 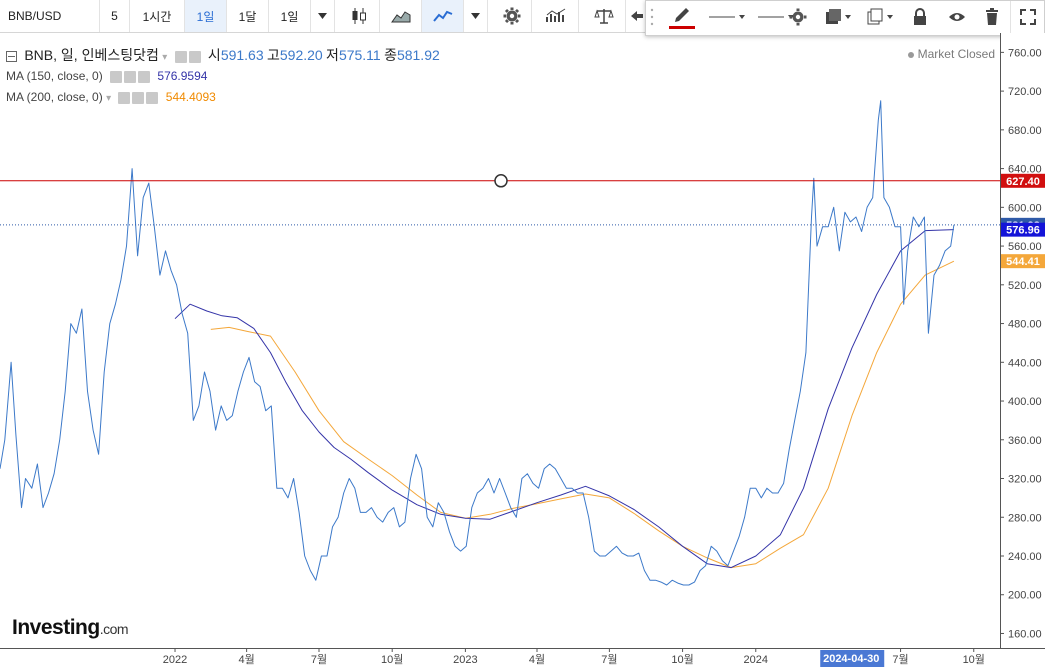 What do you see at coordinates (1025, 518) in the screenshot?
I see `y-tick-label: 280.00` at bounding box center [1025, 518].